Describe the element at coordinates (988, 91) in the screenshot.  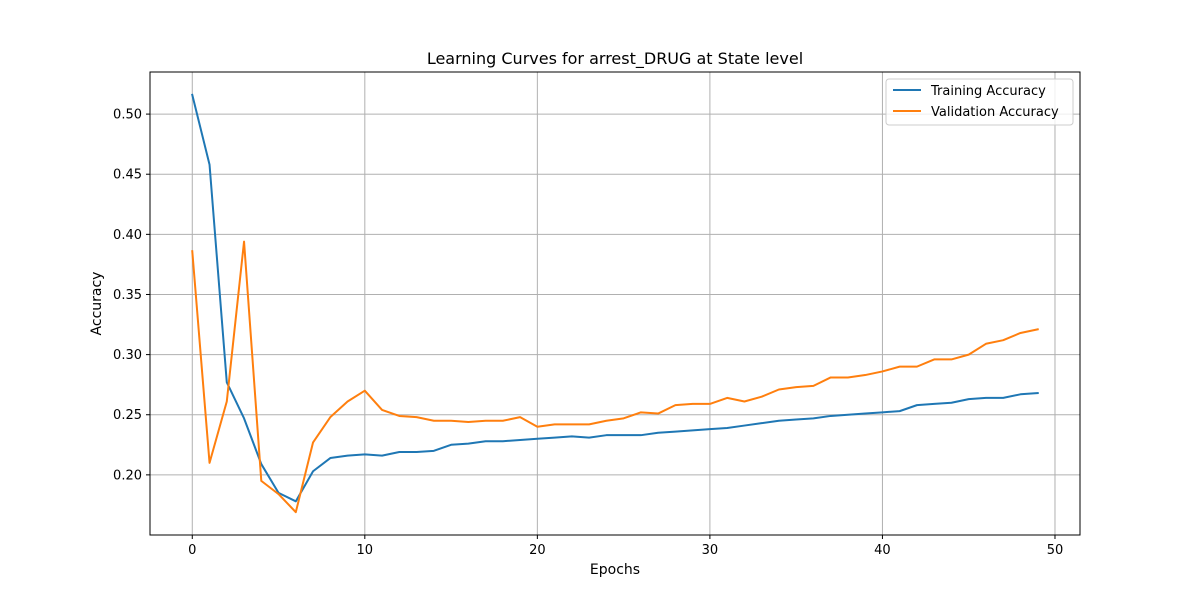
I see `legend-label-training: Training Accuracy` at that location.